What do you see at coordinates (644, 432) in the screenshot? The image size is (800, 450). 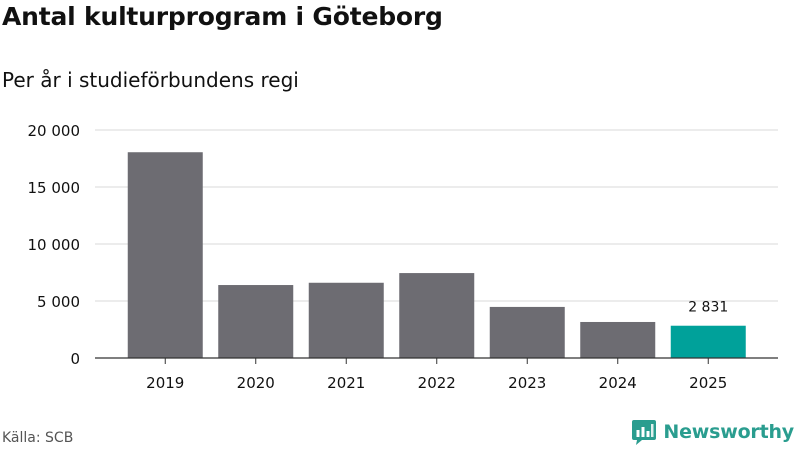 I see `newsworthy-logo-icon` at bounding box center [644, 432].